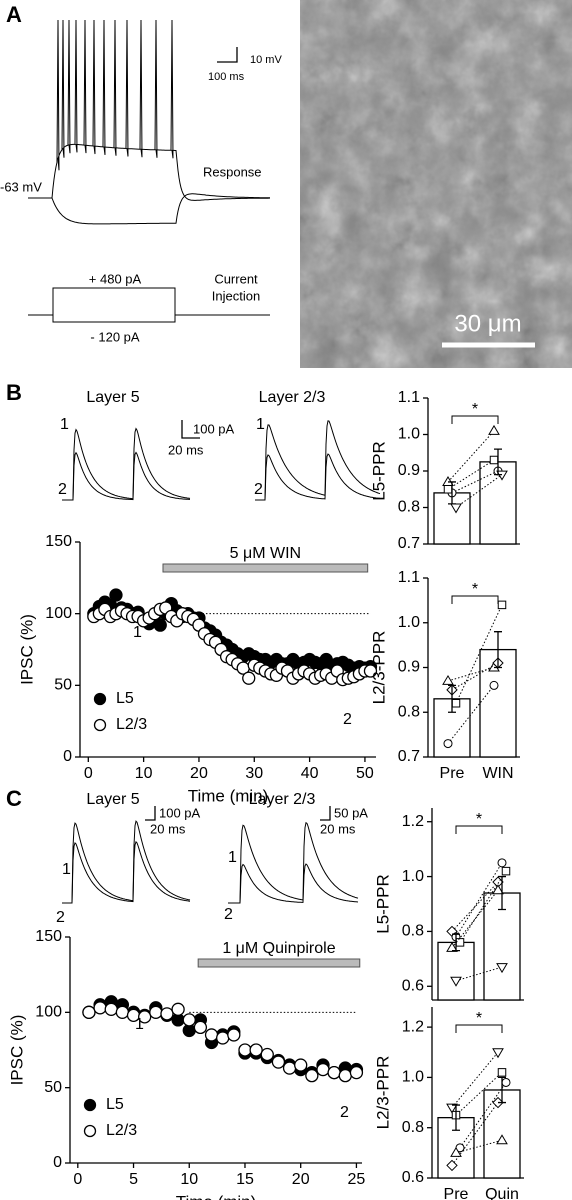 The width and height of the screenshot is (572, 1200). Describe the element at coordinates (365, 773) in the screenshot. I see `x-tick-label: 50` at that location.